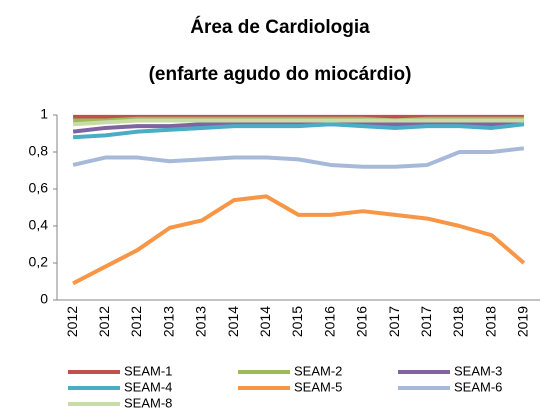  What do you see at coordinates (39, 188) in the screenshot?
I see `y-tick-label: 0,6` at bounding box center [39, 188].